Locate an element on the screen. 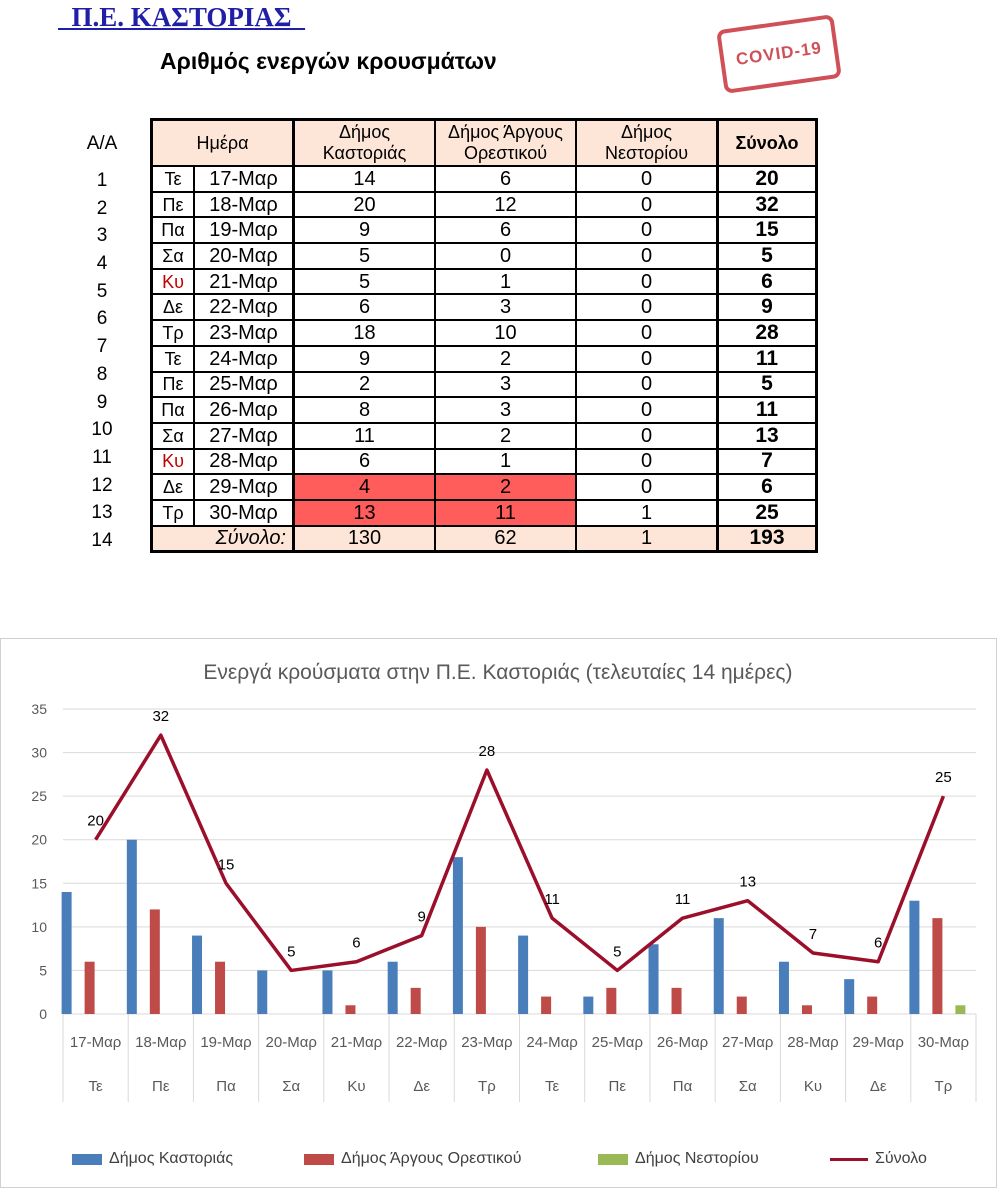 The image size is (1000, 1192). row-index: 14 is located at coordinates (102, 540).